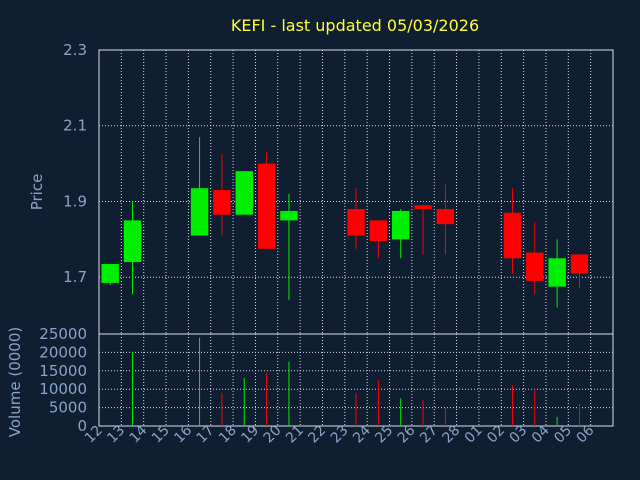 The width and height of the screenshot is (640, 480). Describe the element at coordinates (75, 50) in the screenshot. I see `price-tick-label: 2.3` at that location.